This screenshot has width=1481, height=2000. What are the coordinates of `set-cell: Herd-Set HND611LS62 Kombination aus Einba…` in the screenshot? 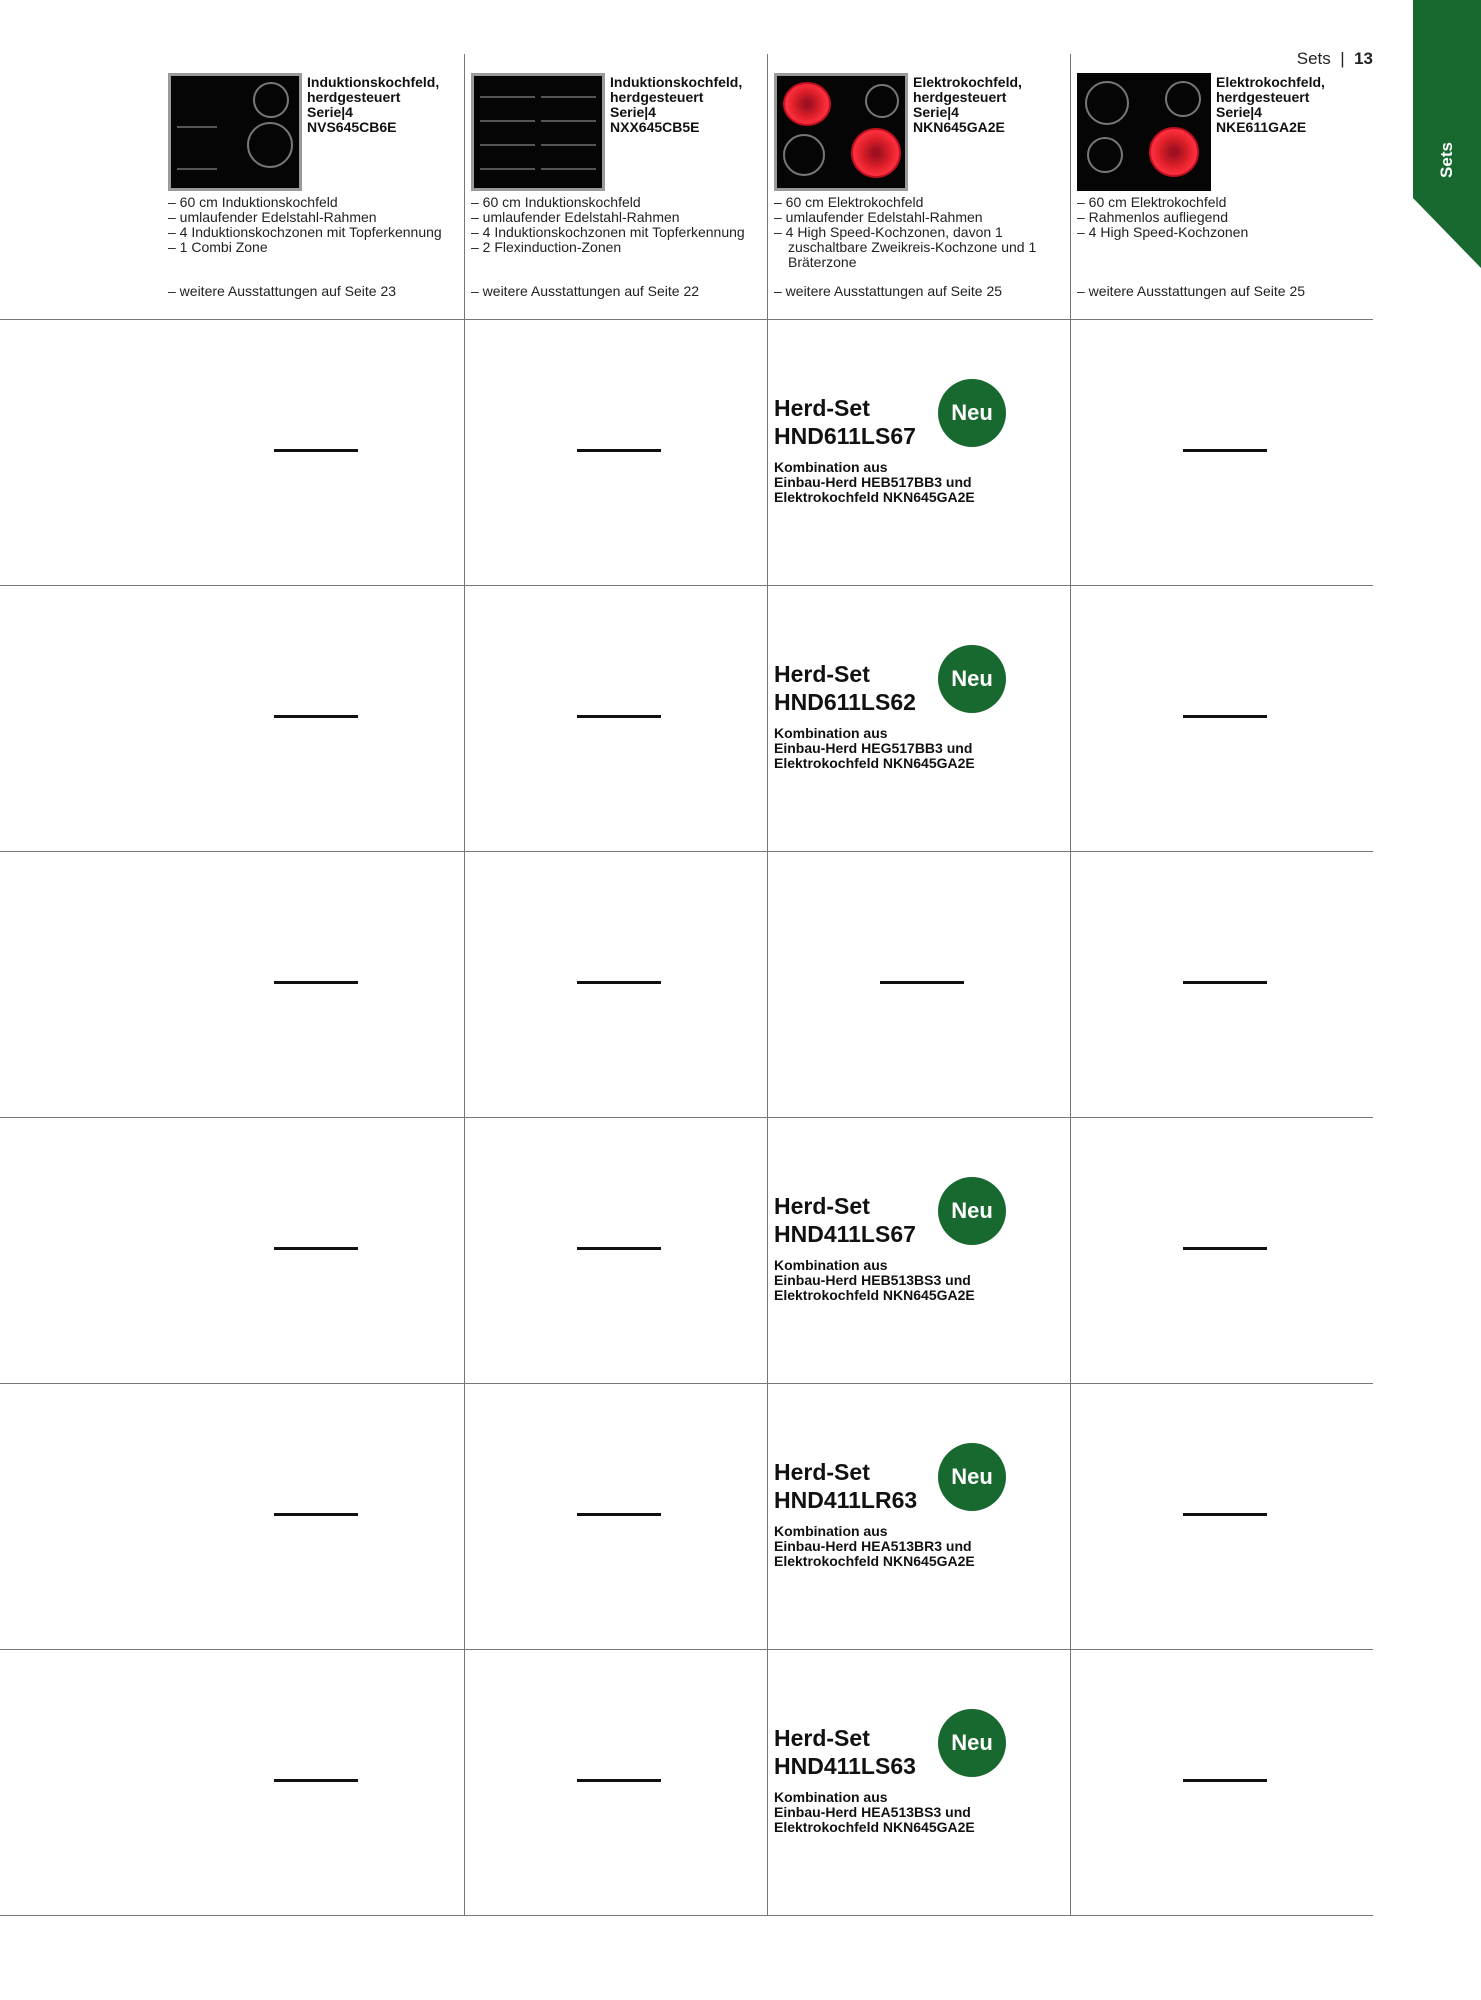 It's located at (919, 715).